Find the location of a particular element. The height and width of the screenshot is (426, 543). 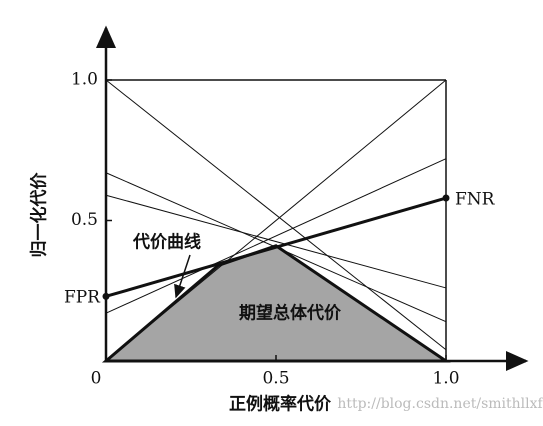

x-axis-label: 正例概率代价 is located at coordinates (280, 404).